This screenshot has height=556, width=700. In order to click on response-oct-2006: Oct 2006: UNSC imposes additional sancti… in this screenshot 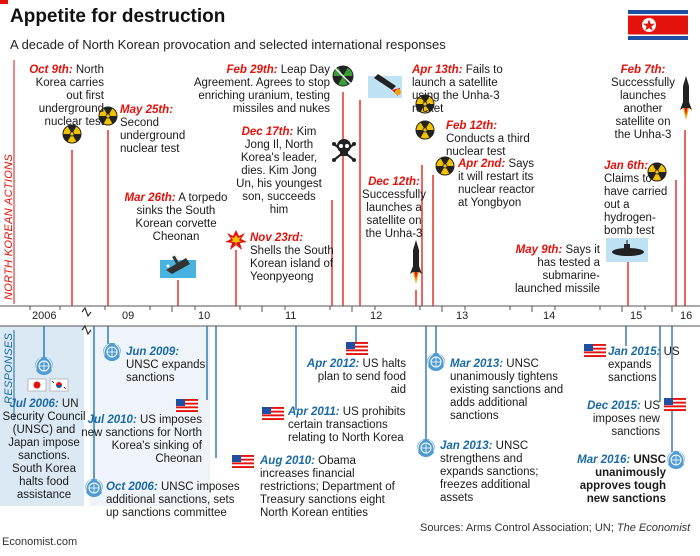, I will do `click(173, 500)`.